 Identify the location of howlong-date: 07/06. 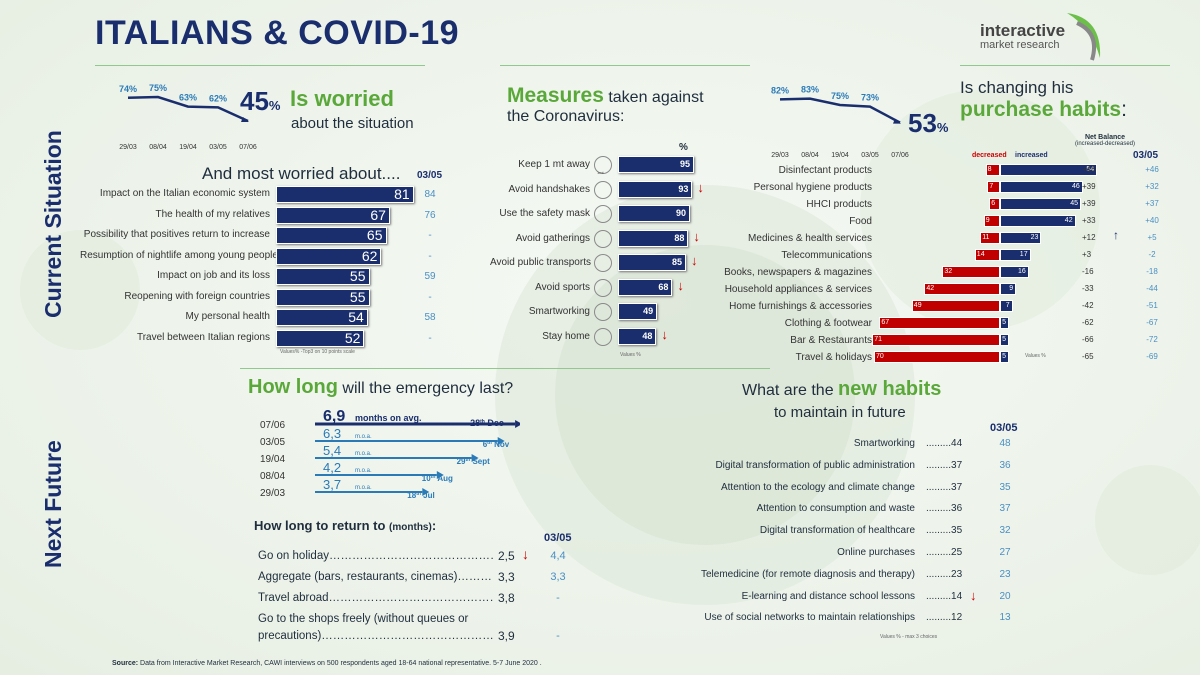
(272, 425).